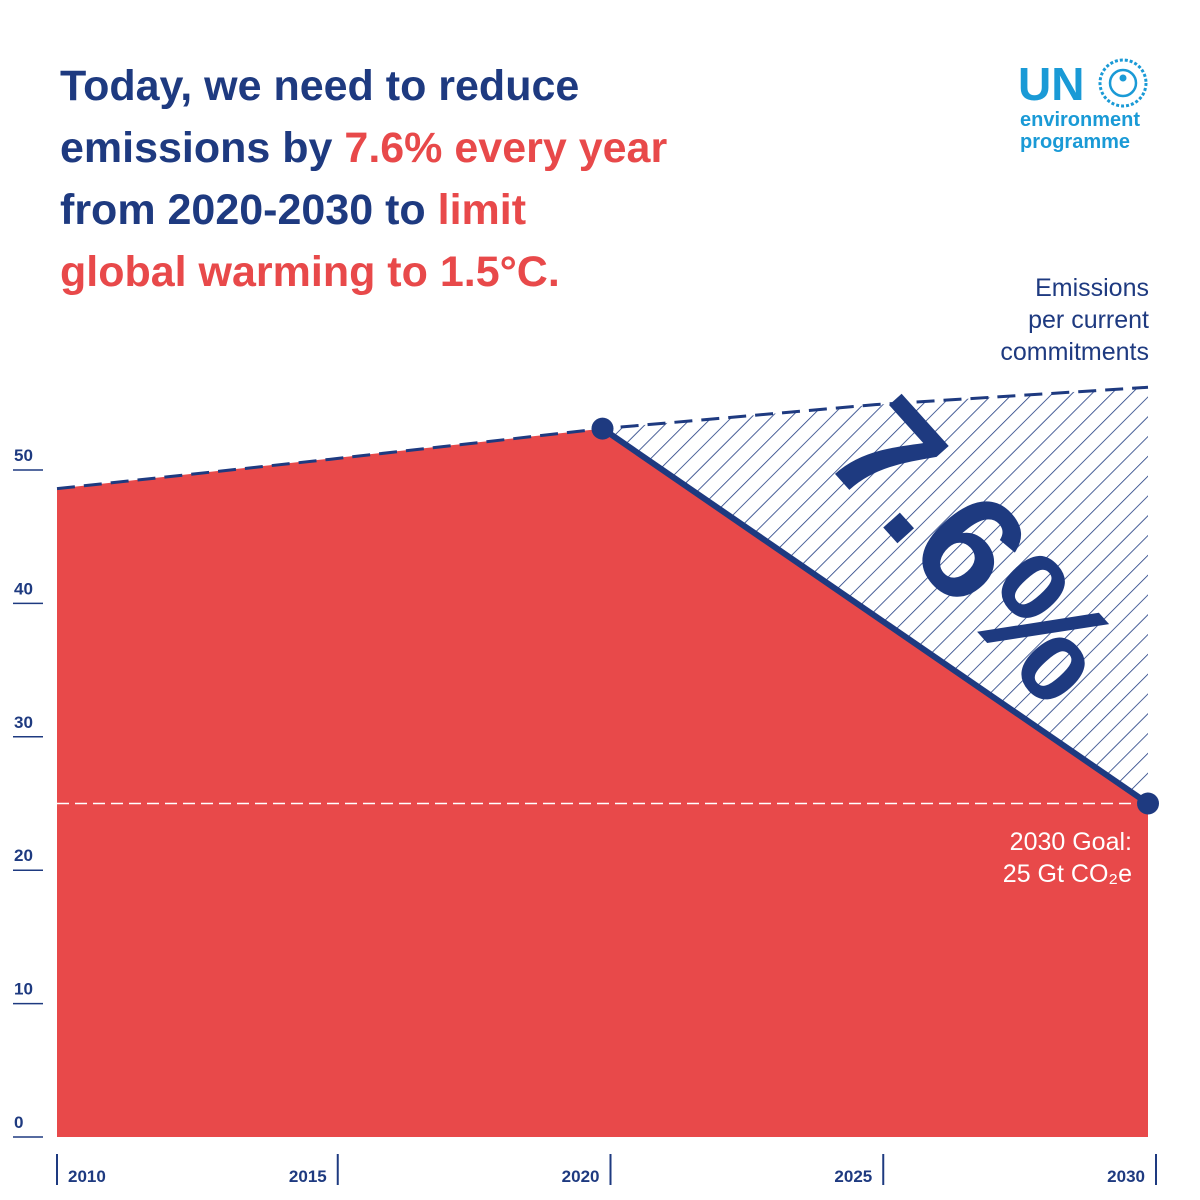  I want to click on pathway-line, so click(875, 616).